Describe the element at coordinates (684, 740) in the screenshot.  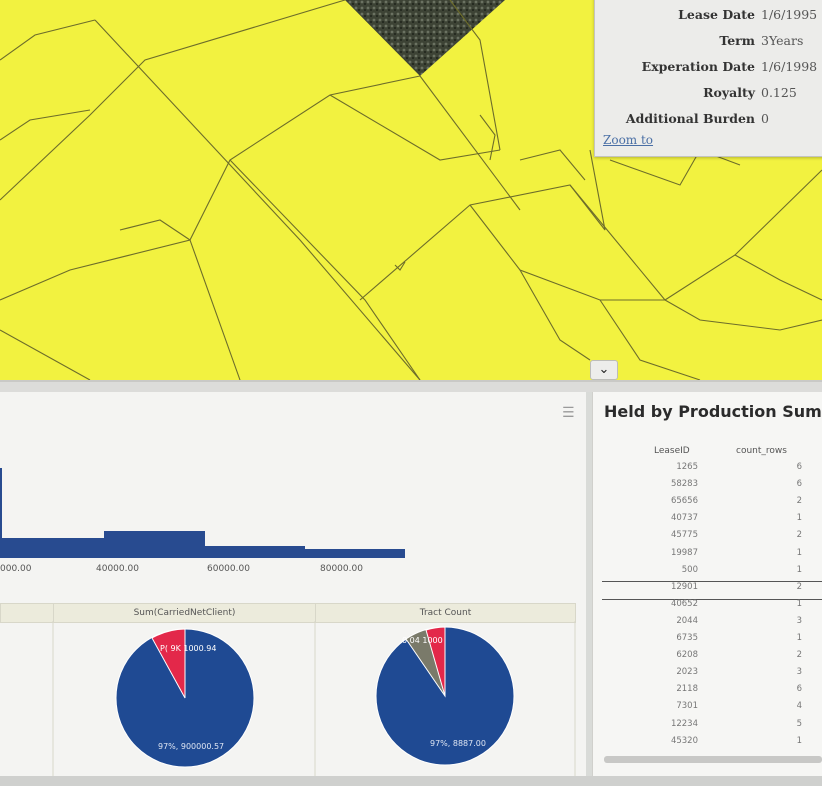
I see `leaseid-cell: 45320` at that location.